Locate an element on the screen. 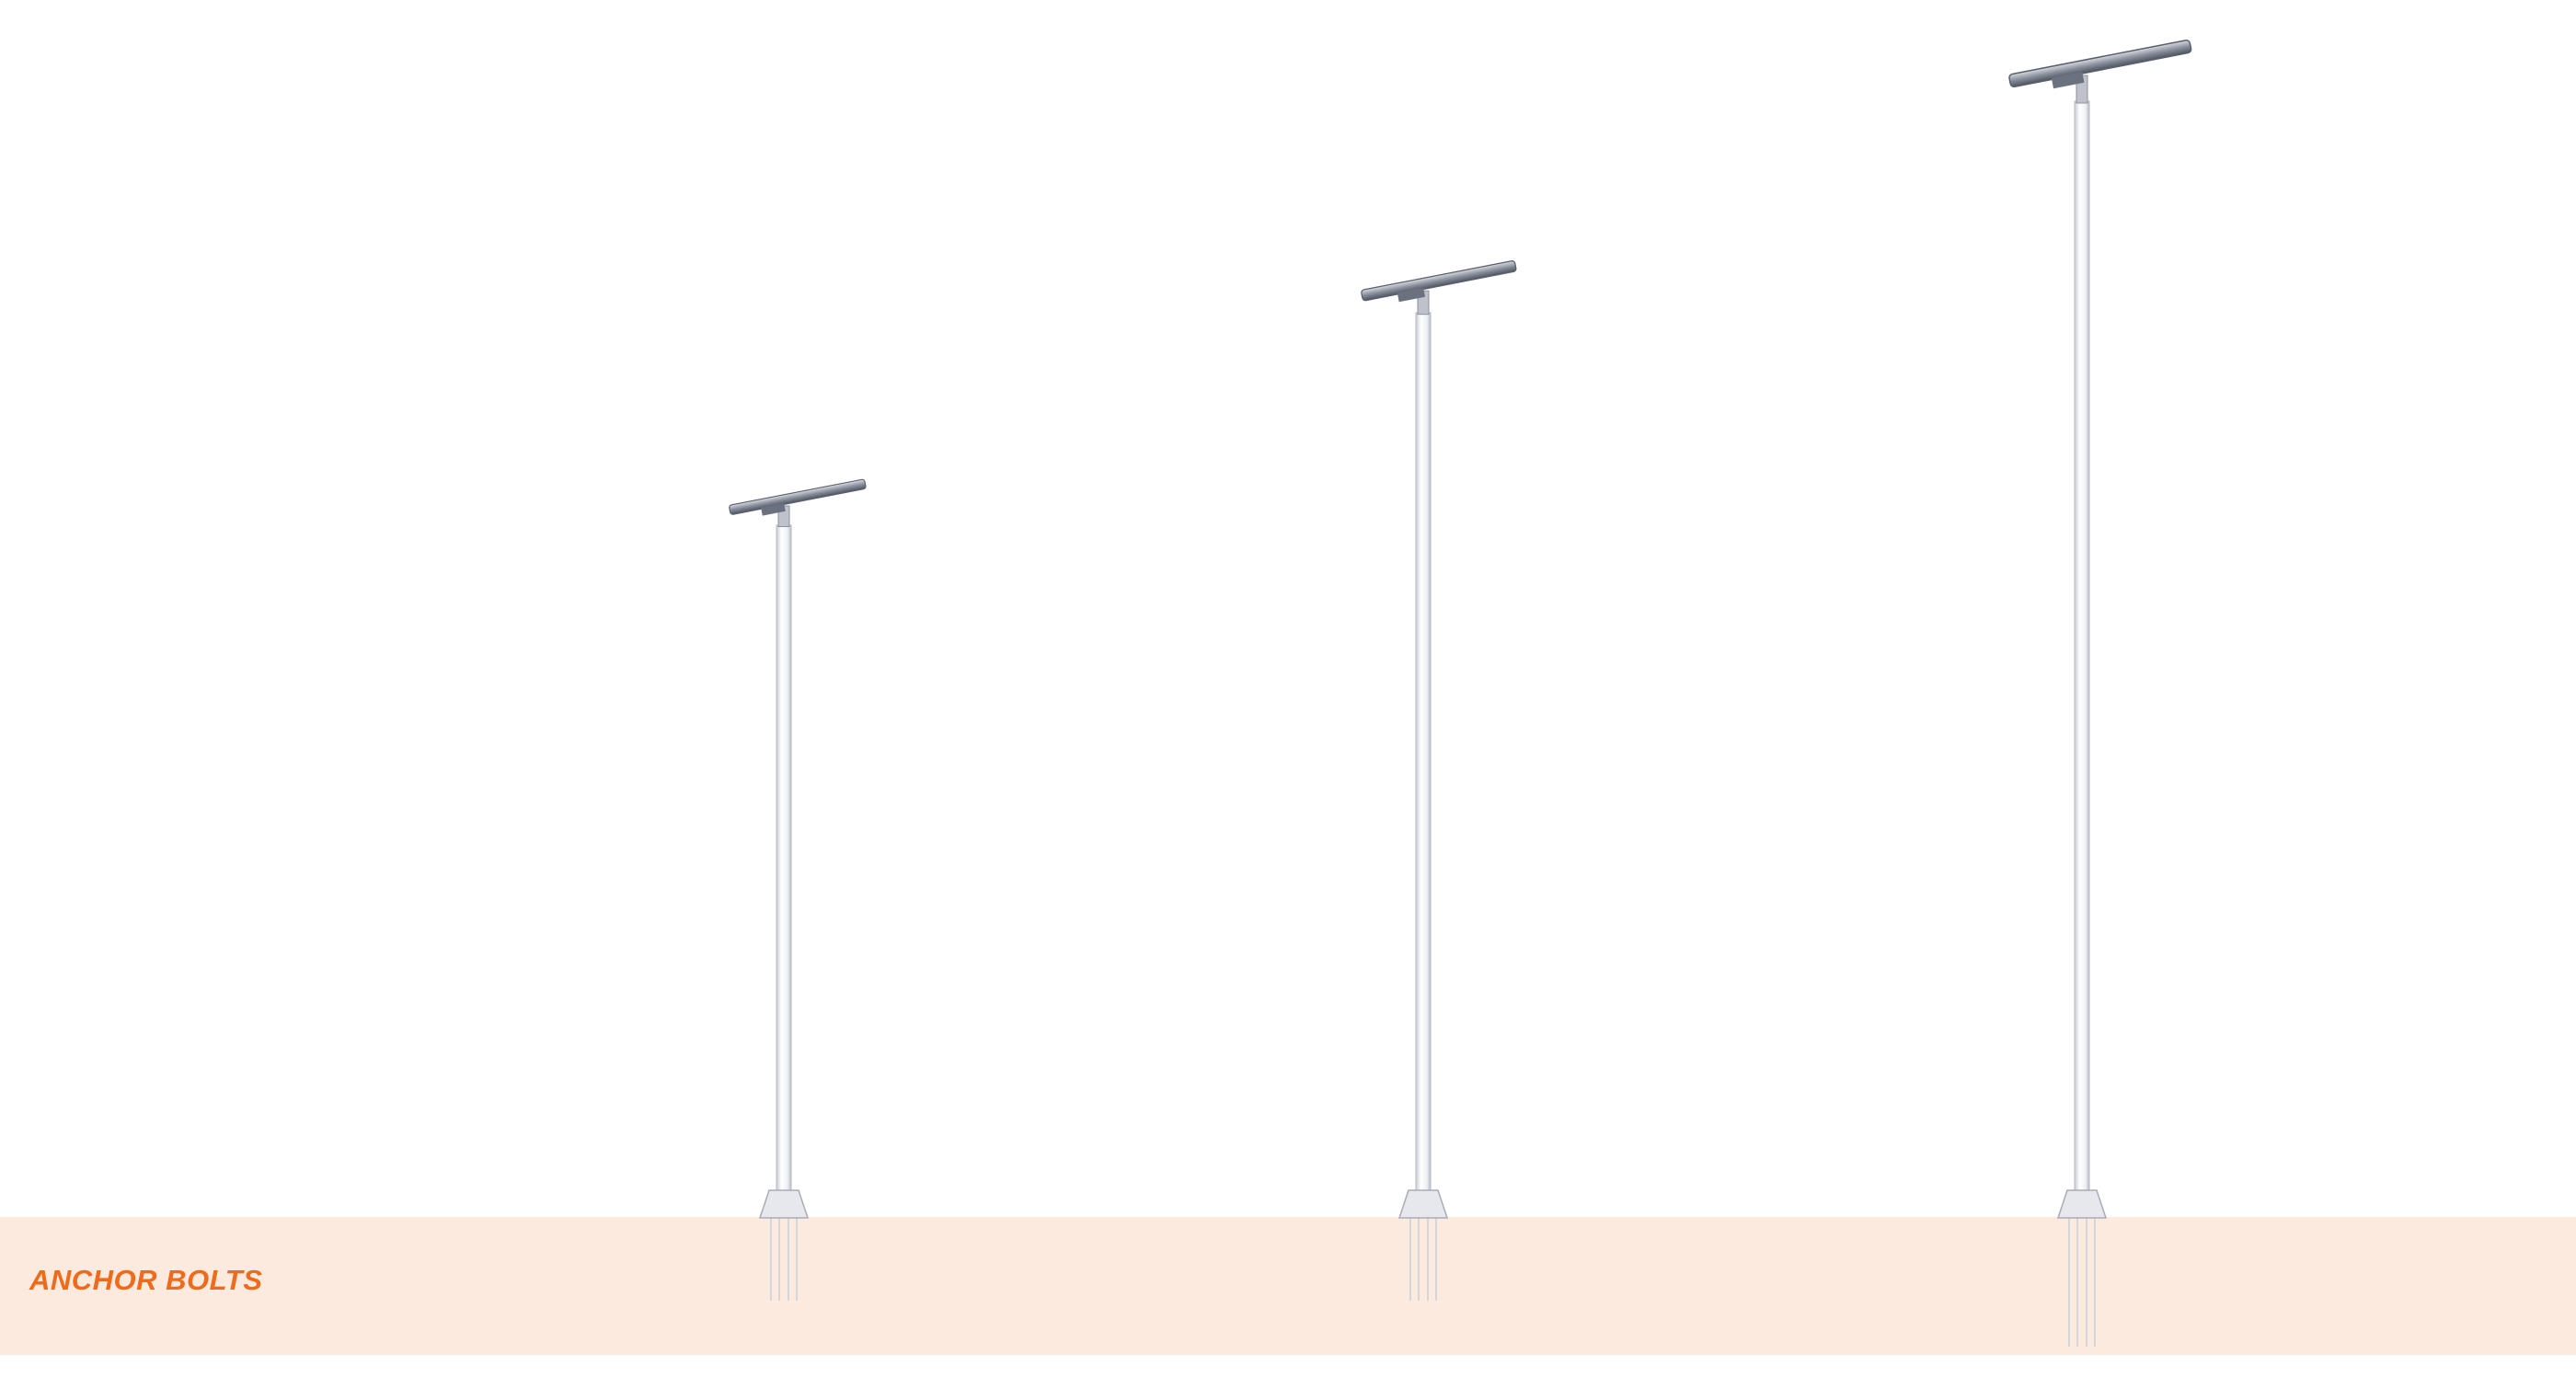 The width and height of the screenshot is (2576, 1400). ground-band is located at coordinates (1288, 1286).